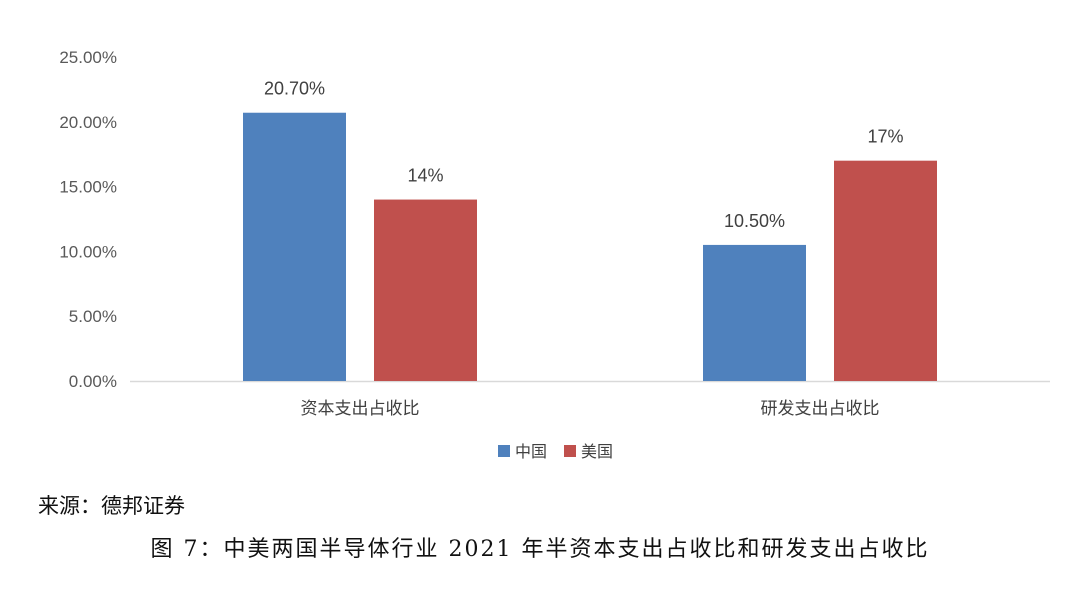 The height and width of the screenshot is (590, 1080). I want to click on legend-label: 中国, so click(531, 451).